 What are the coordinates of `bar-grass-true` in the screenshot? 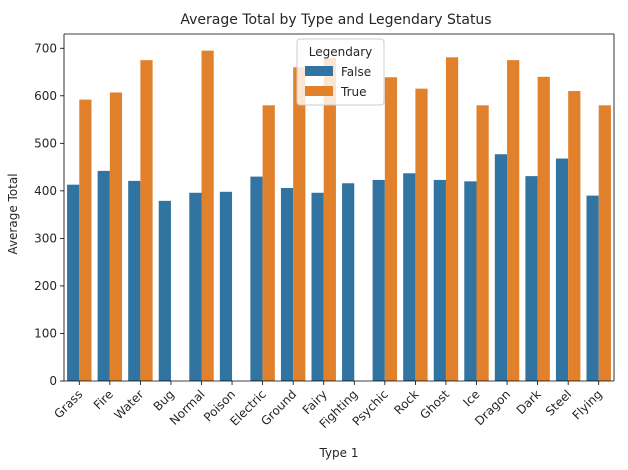 It's located at (85, 240).